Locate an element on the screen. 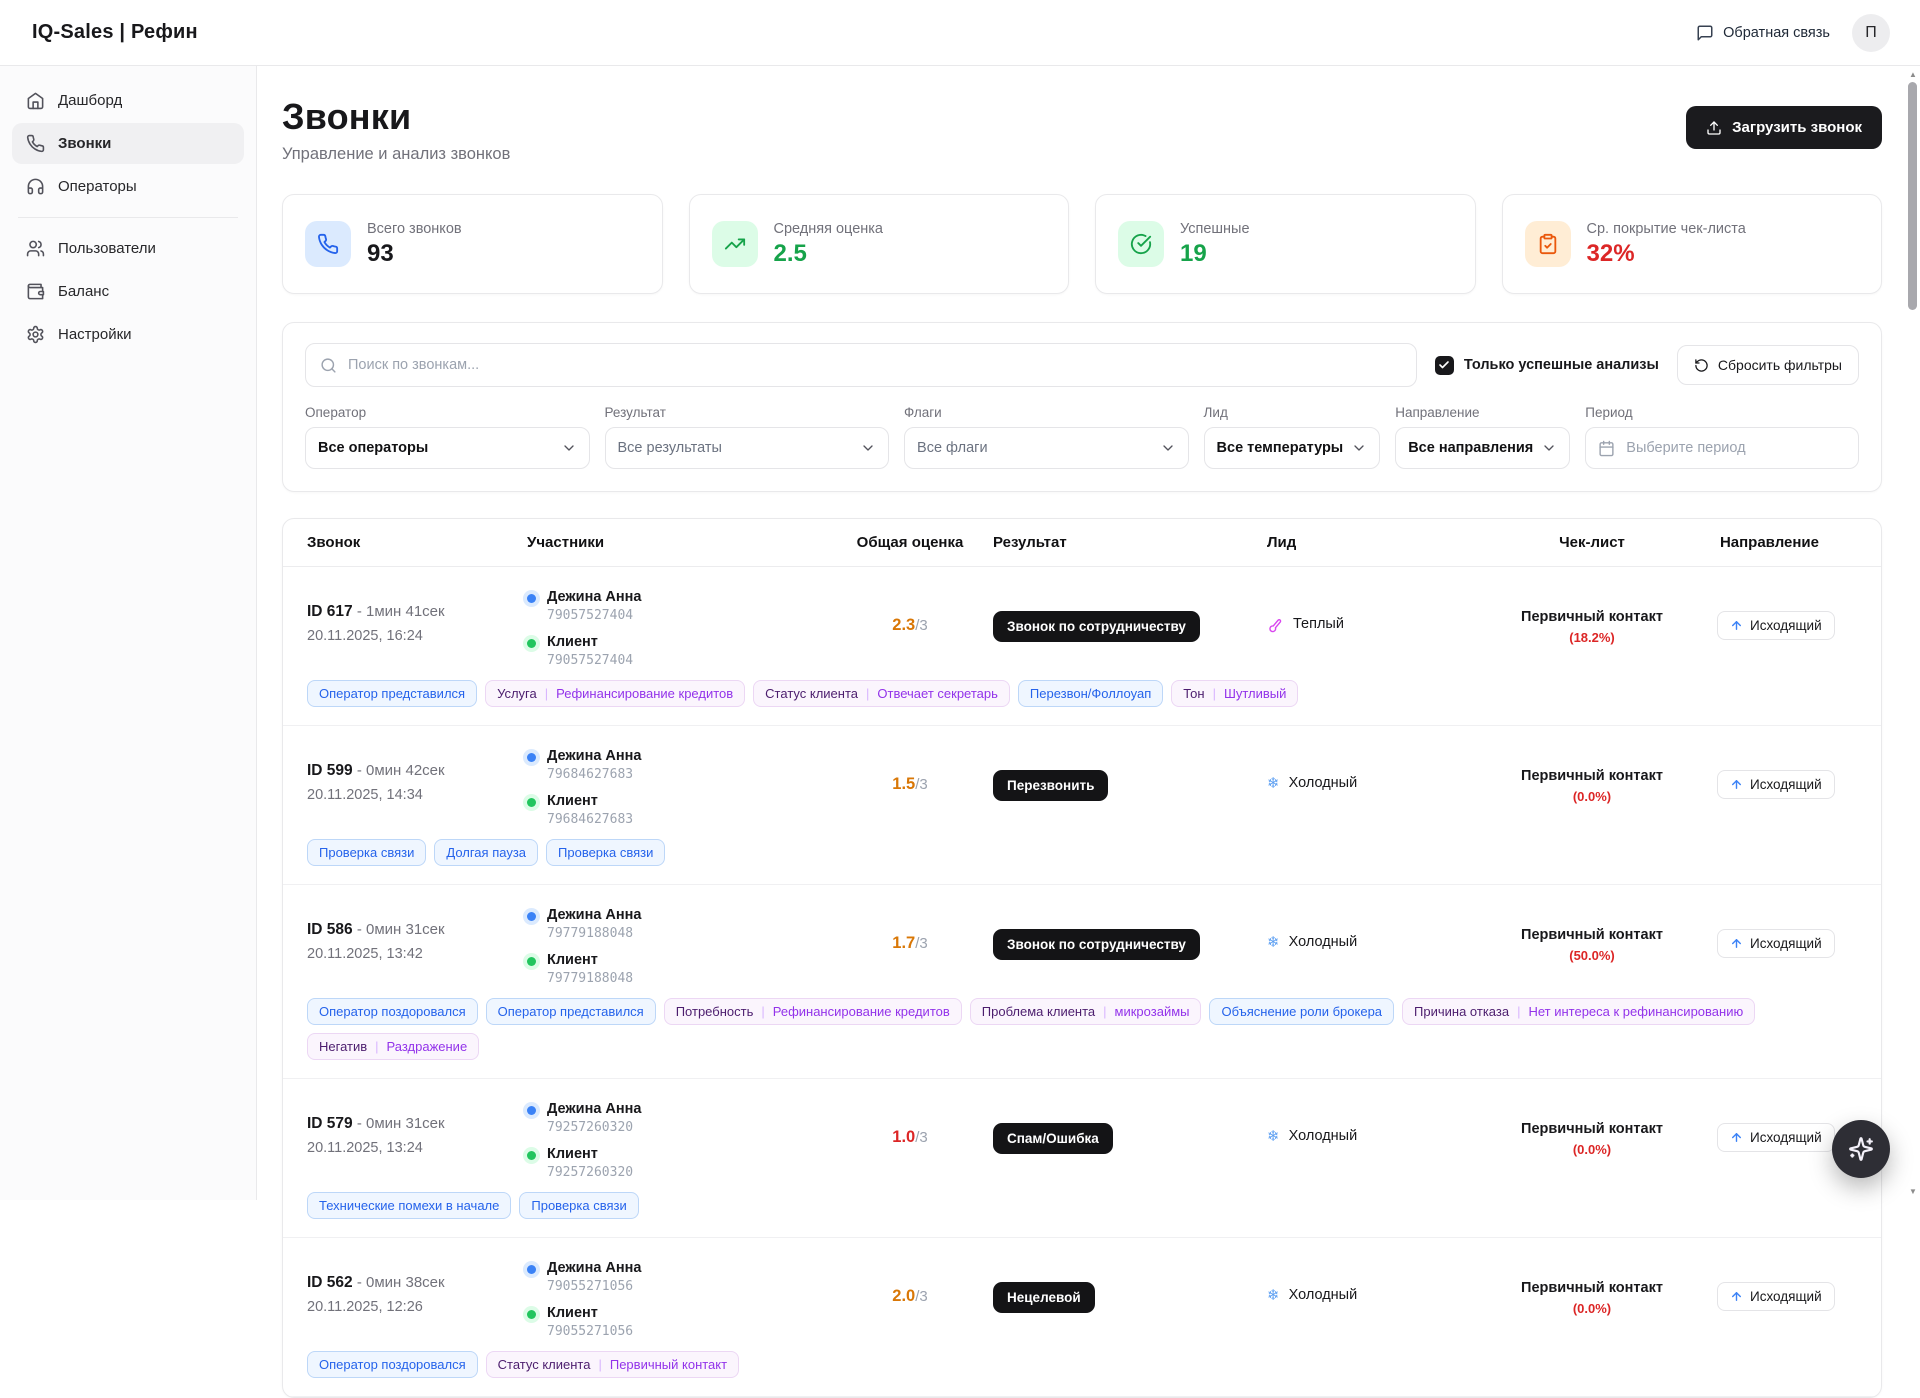 This screenshot has height=1398, width=1920. filter-select-value: Все флаги is located at coordinates (952, 448).